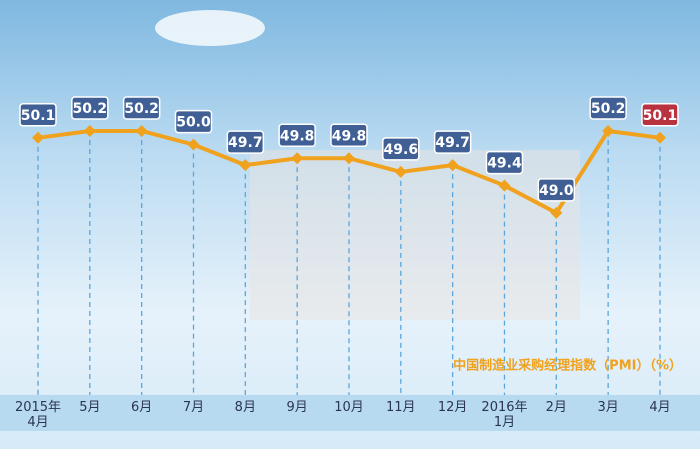 The width and height of the screenshot is (700, 449). I want to click on value-label: 49.0, so click(556, 191).